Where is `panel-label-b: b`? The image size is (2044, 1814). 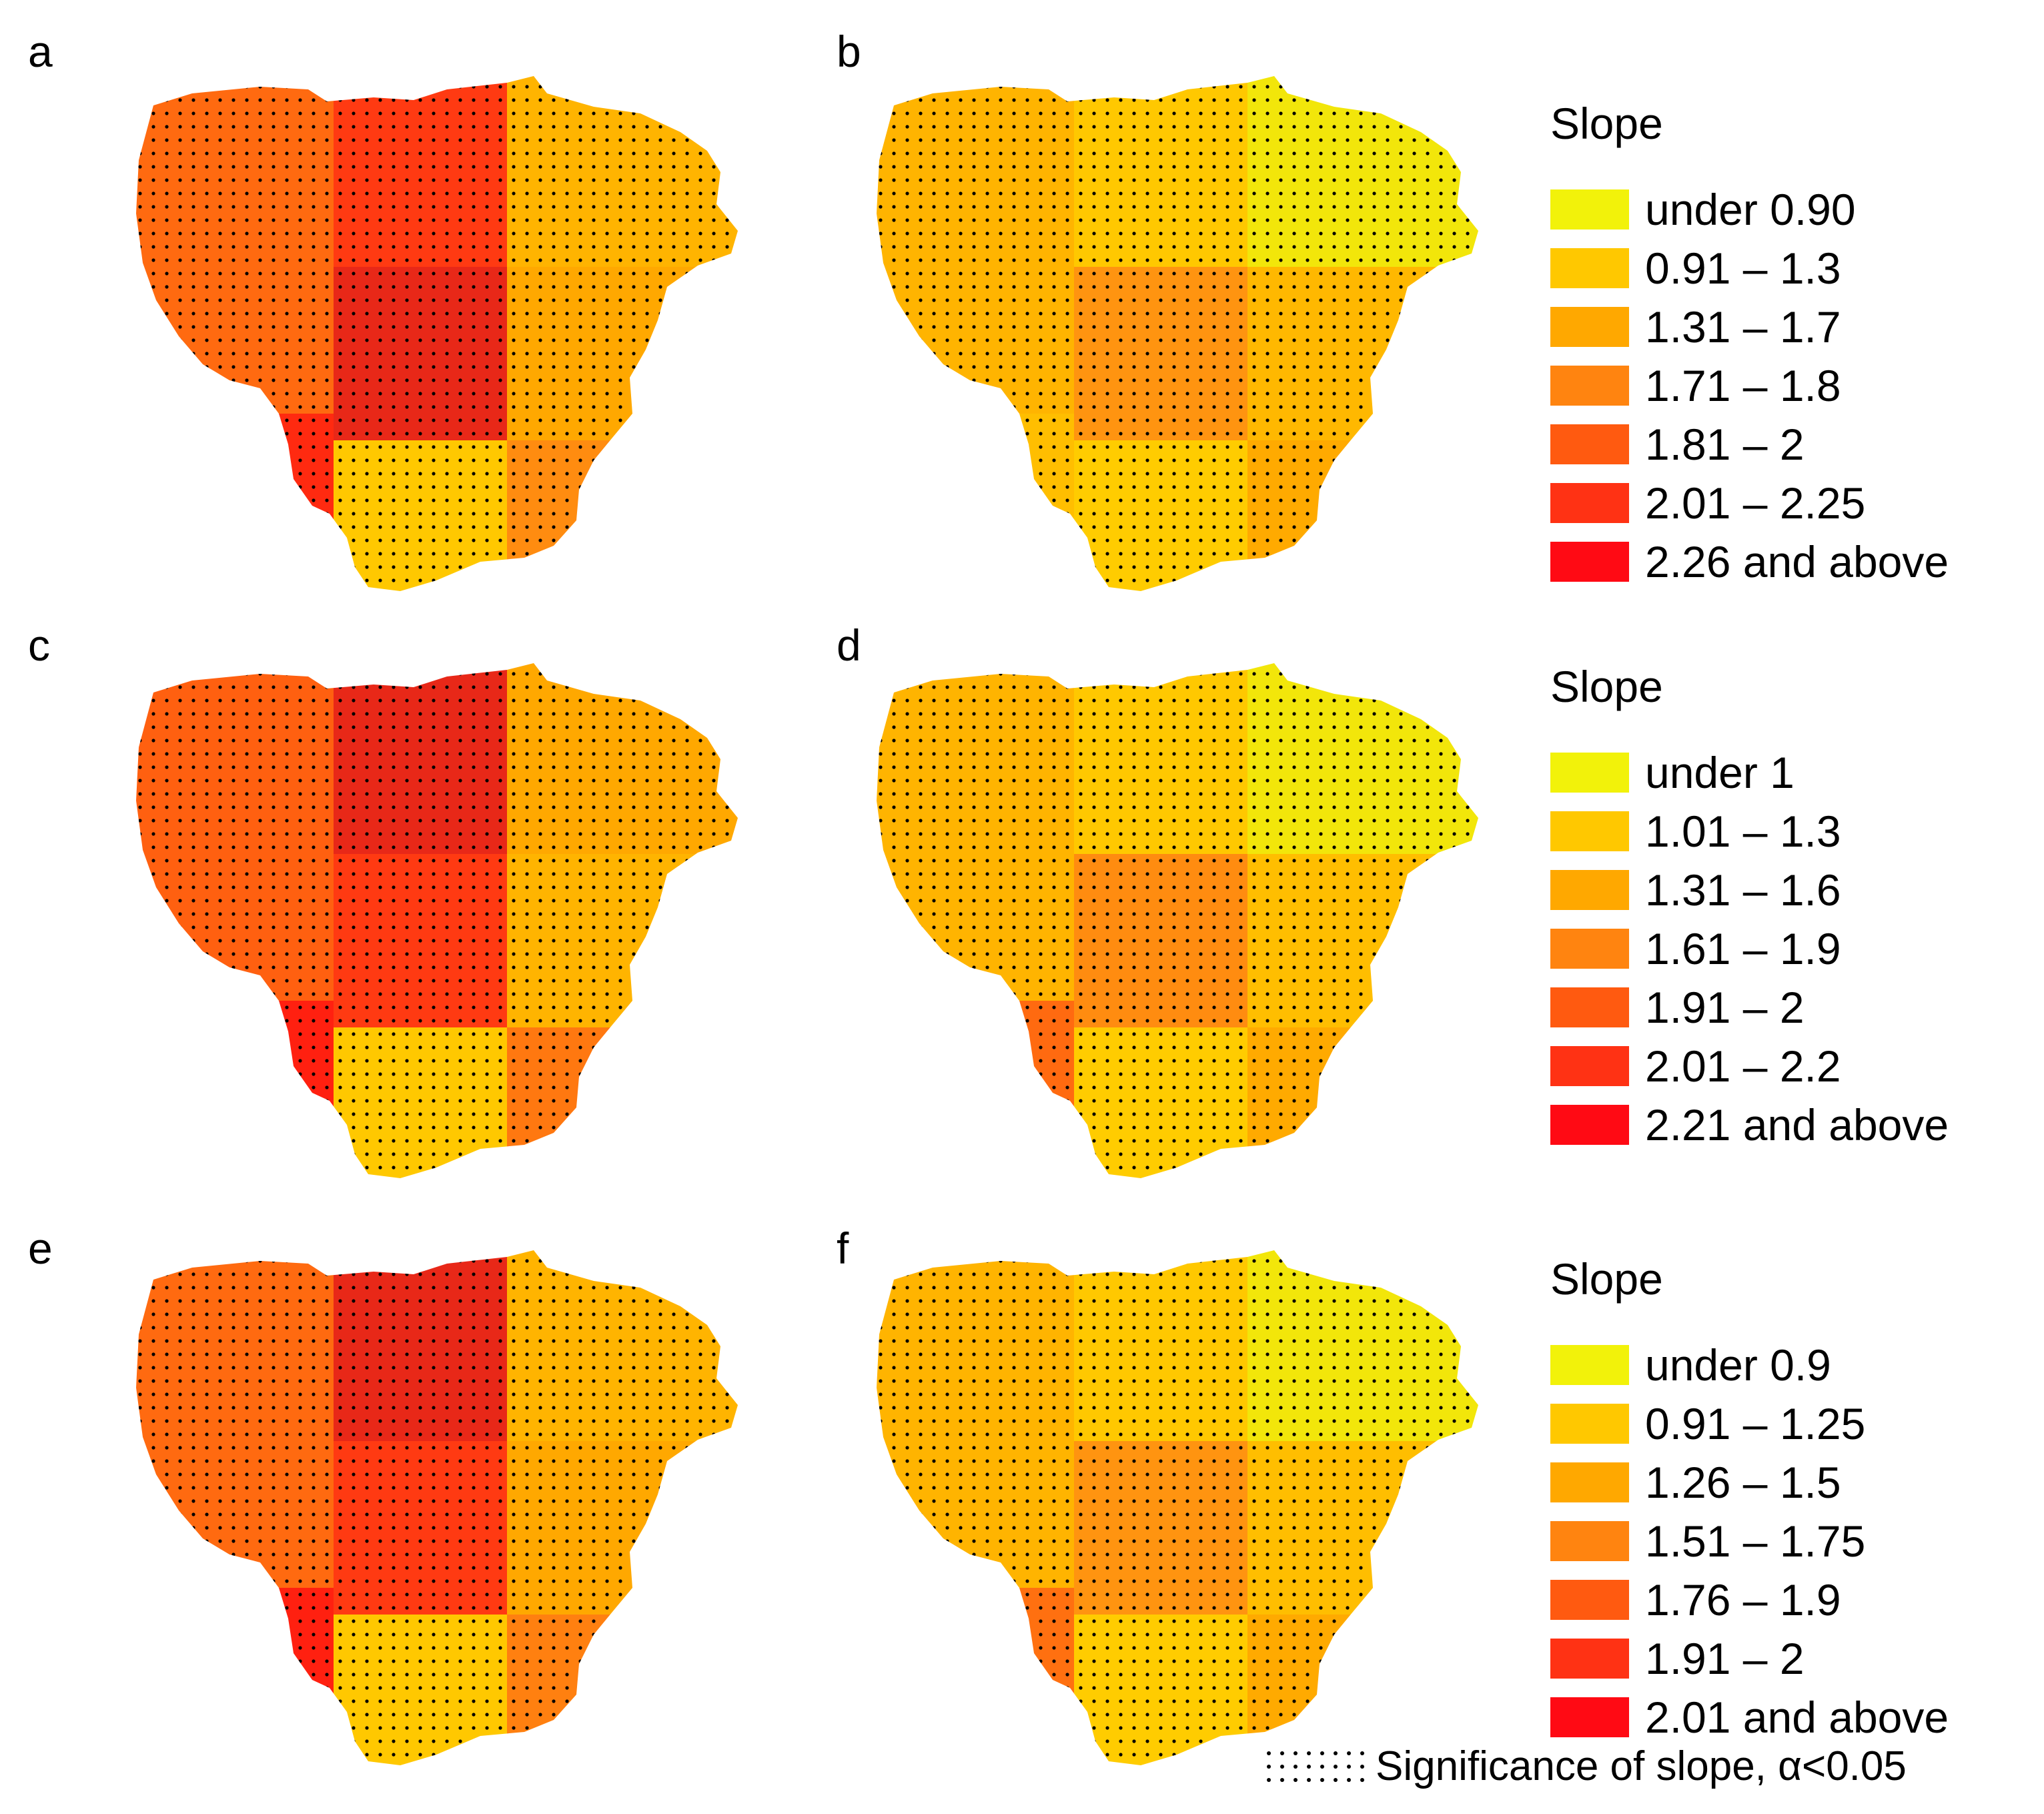 panel-label-b: b is located at coordinates (849, 51).